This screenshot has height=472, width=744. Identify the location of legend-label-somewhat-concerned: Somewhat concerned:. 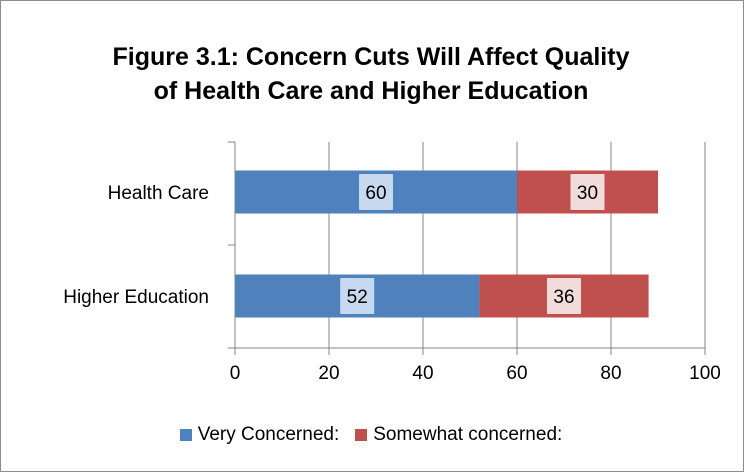
(468, 434).